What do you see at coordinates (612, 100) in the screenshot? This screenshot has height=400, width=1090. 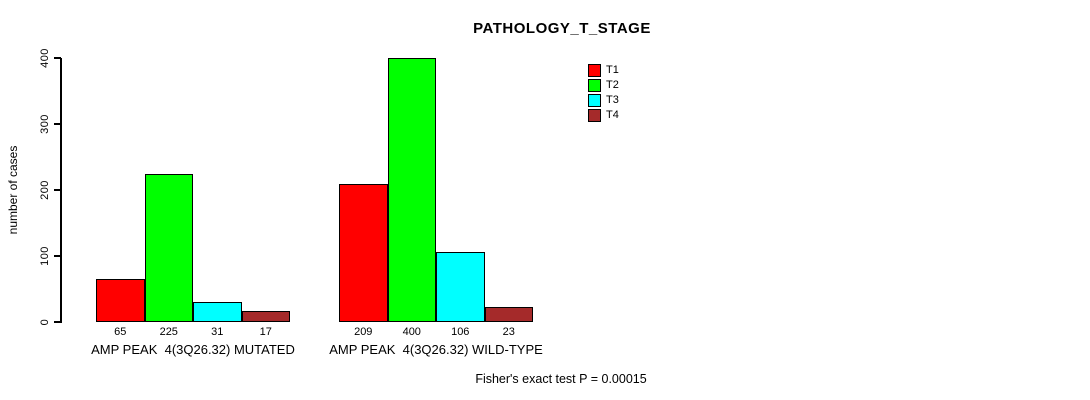 I see `legend-label: T3` at bounding box center [612, 100].